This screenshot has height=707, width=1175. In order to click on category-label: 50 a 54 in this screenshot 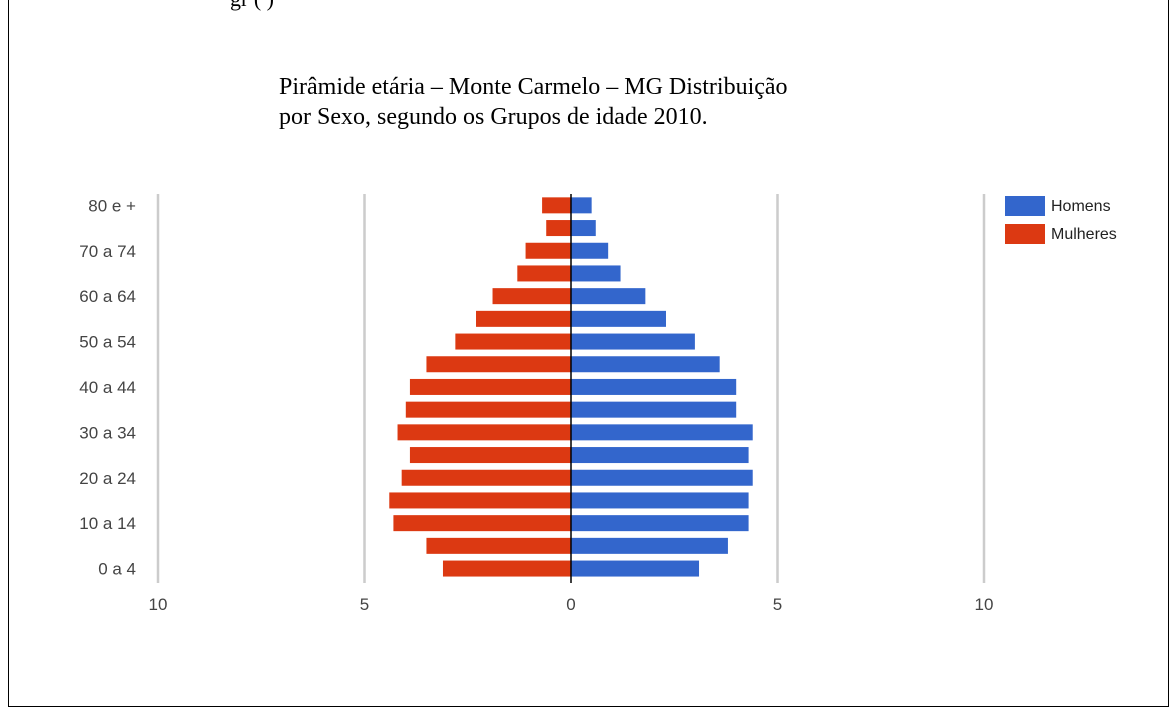, I will do `click(107, 342)`.